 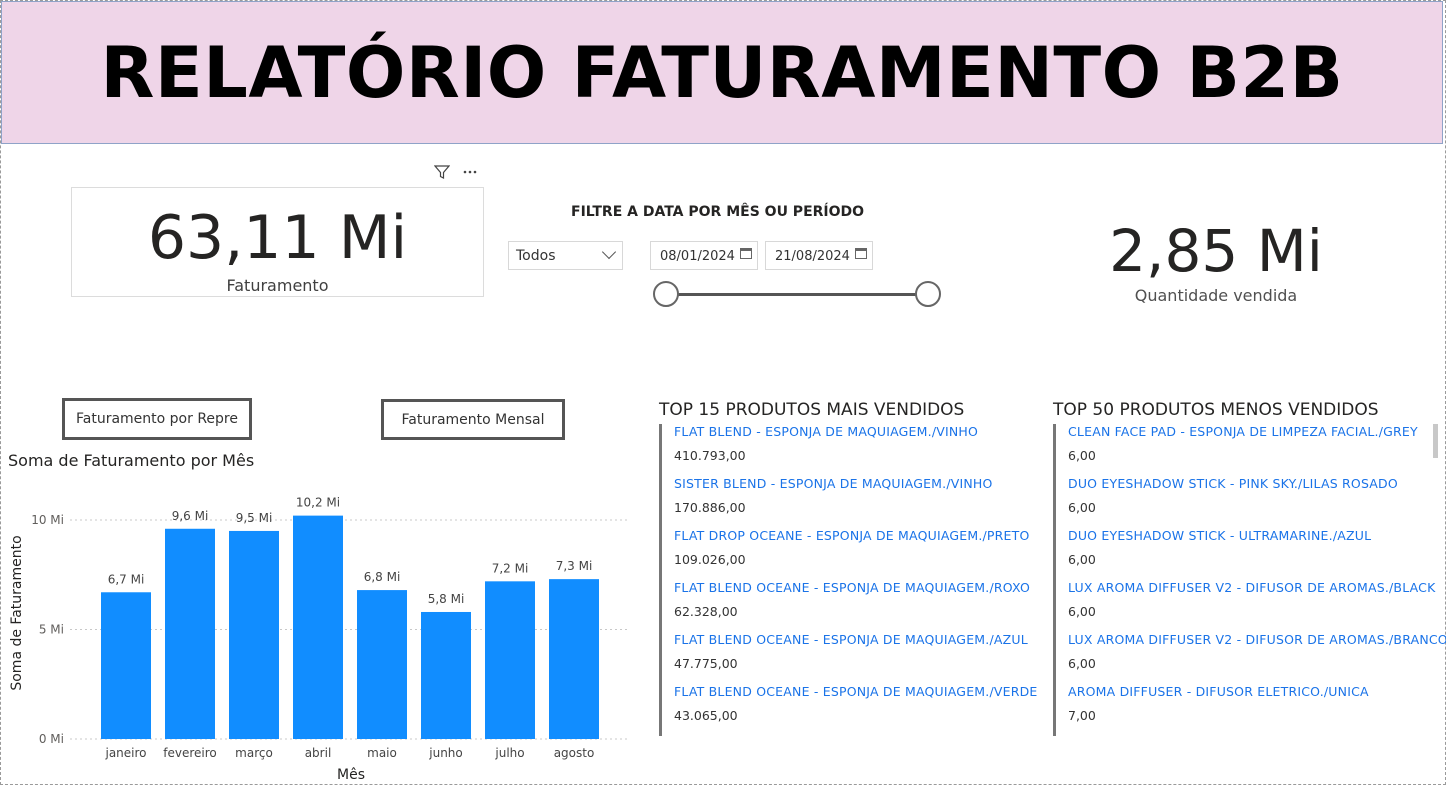 What do you see at coordinates (254, 634) in the screenshot?
I see `bar-março` at bounding box center [254, 634].